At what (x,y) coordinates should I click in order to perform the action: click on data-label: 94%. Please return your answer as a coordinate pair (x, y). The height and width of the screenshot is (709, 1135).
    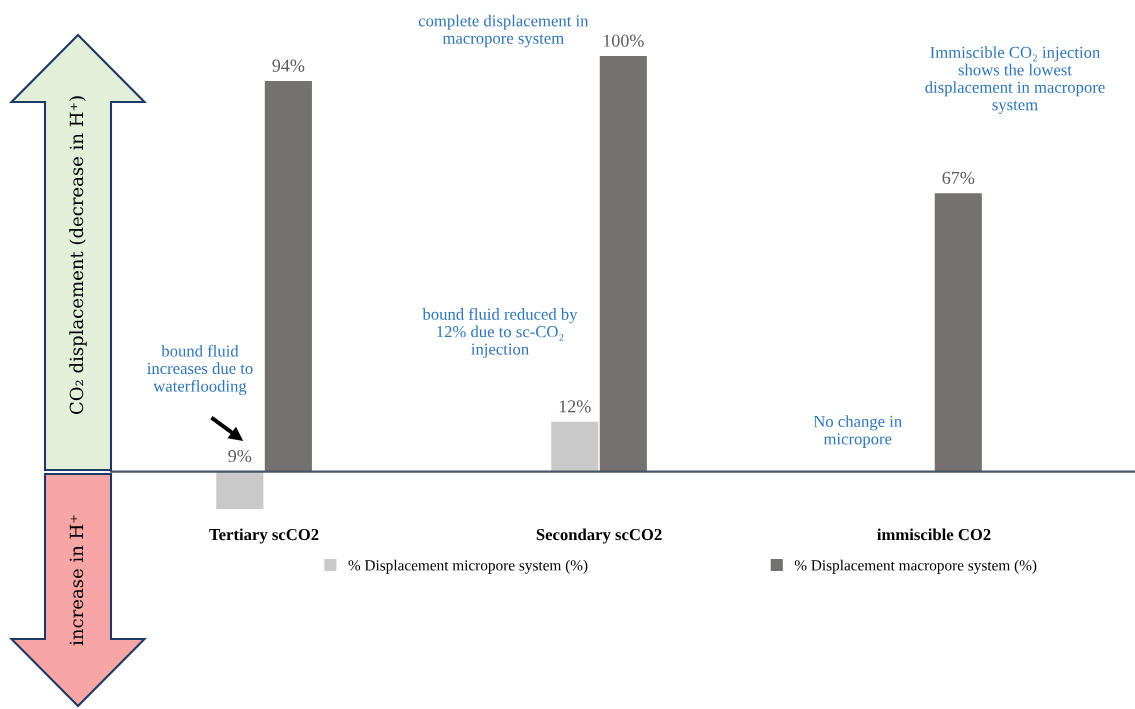
    Looking at the image, I should click on (288, 65).